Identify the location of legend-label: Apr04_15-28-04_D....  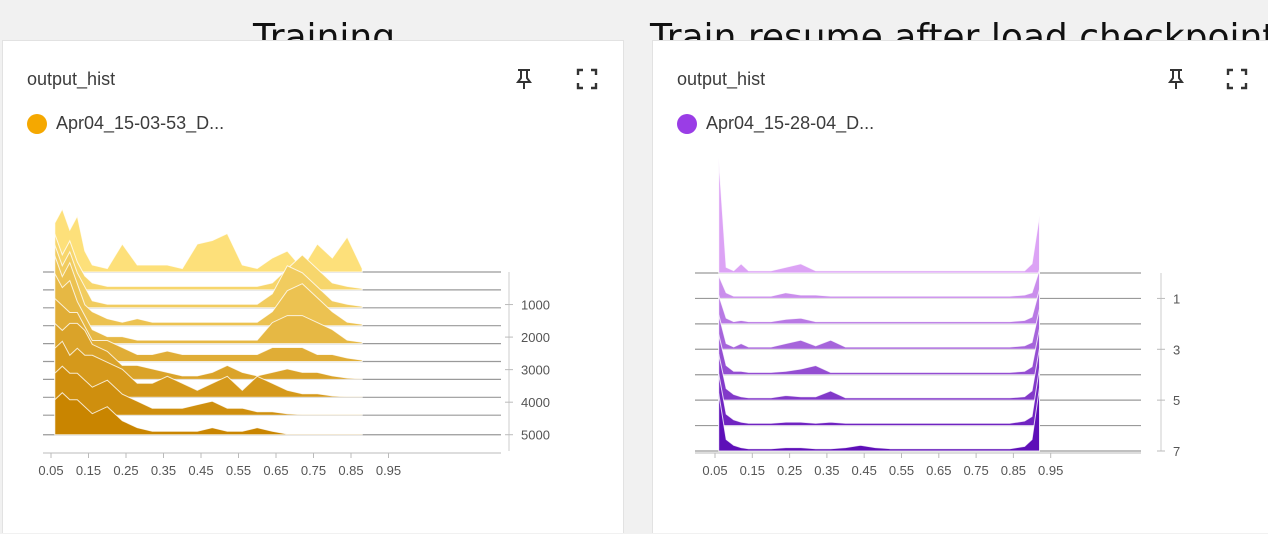
(790, 123).